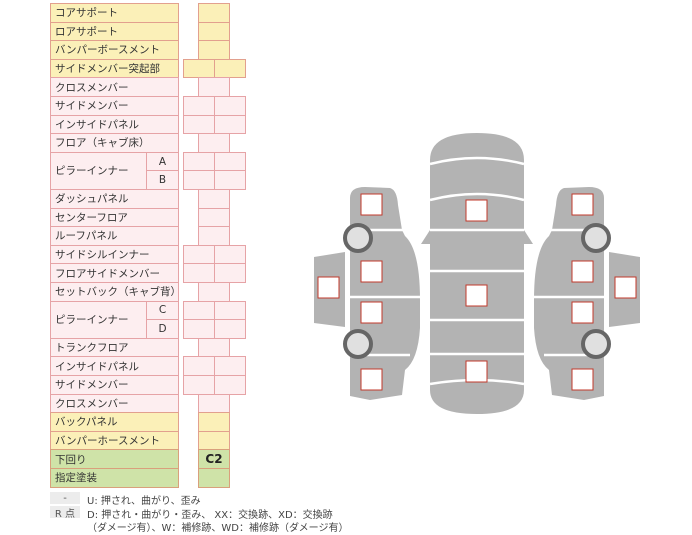 The width and height of the screenshot is (692, 535). What do you see at coordinates (385, 293) in the screenshot?
I see `car-left-side` at bounding box center [385, 293].